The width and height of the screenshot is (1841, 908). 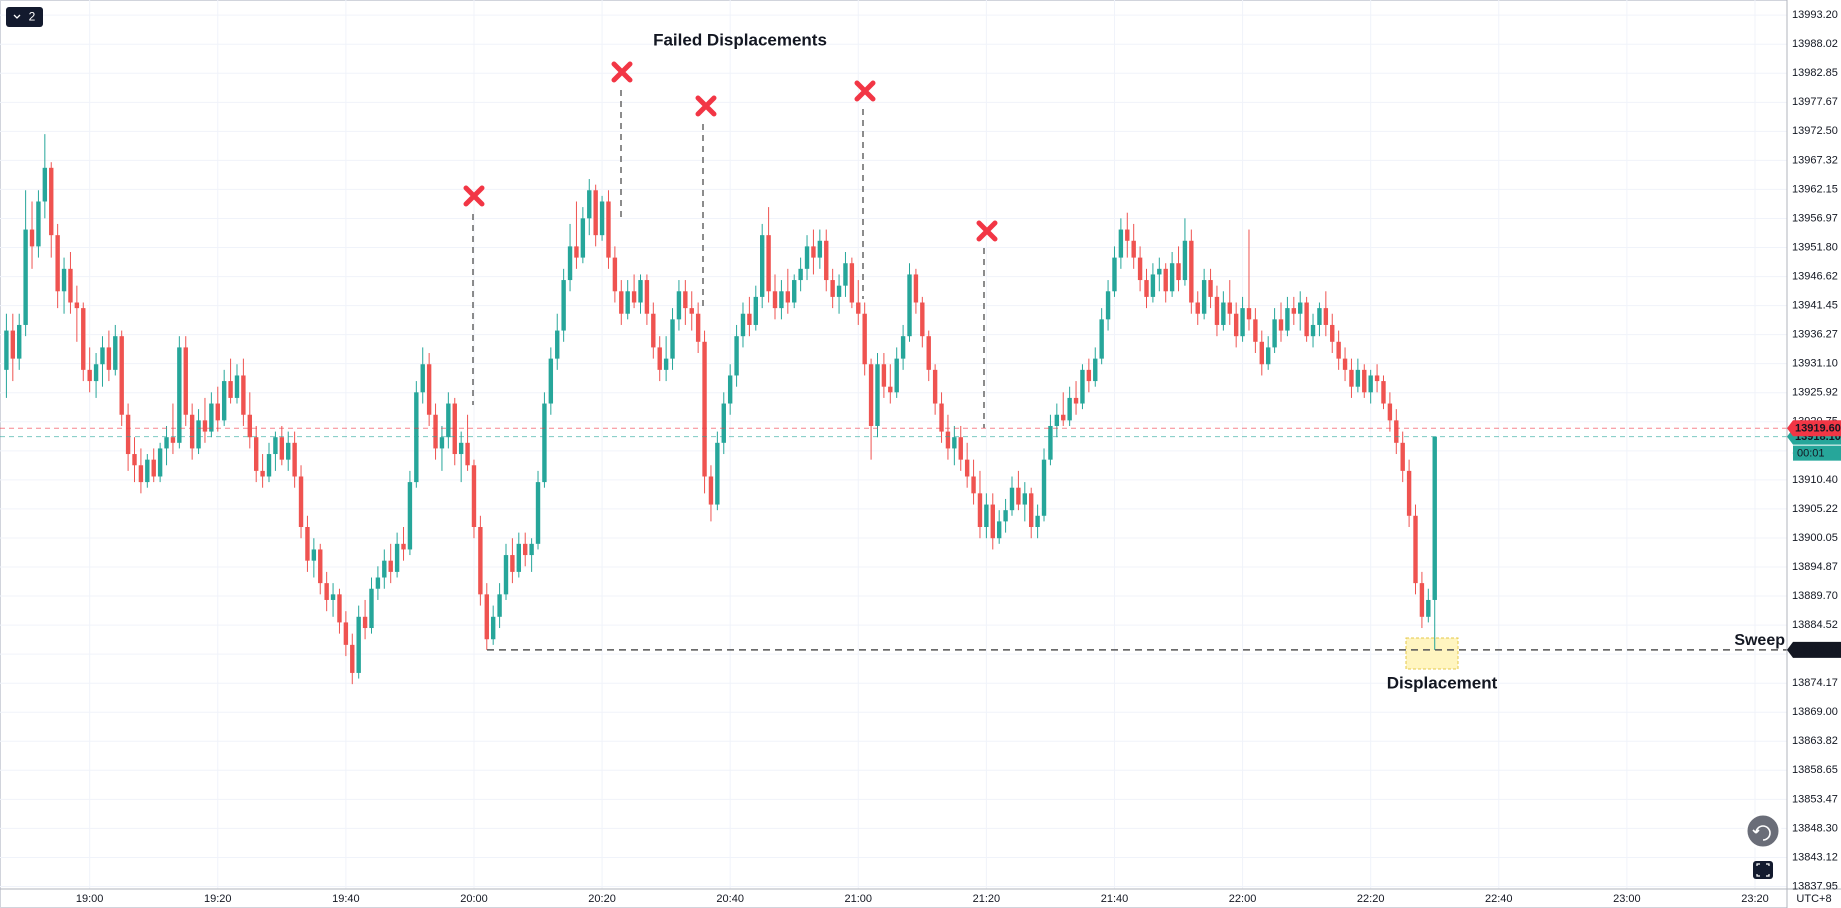 What do you see at coordinates (1759, 640) in the screenshot?
I see `annotation-sweep: Sweep` at bounding box center [1759, 640].